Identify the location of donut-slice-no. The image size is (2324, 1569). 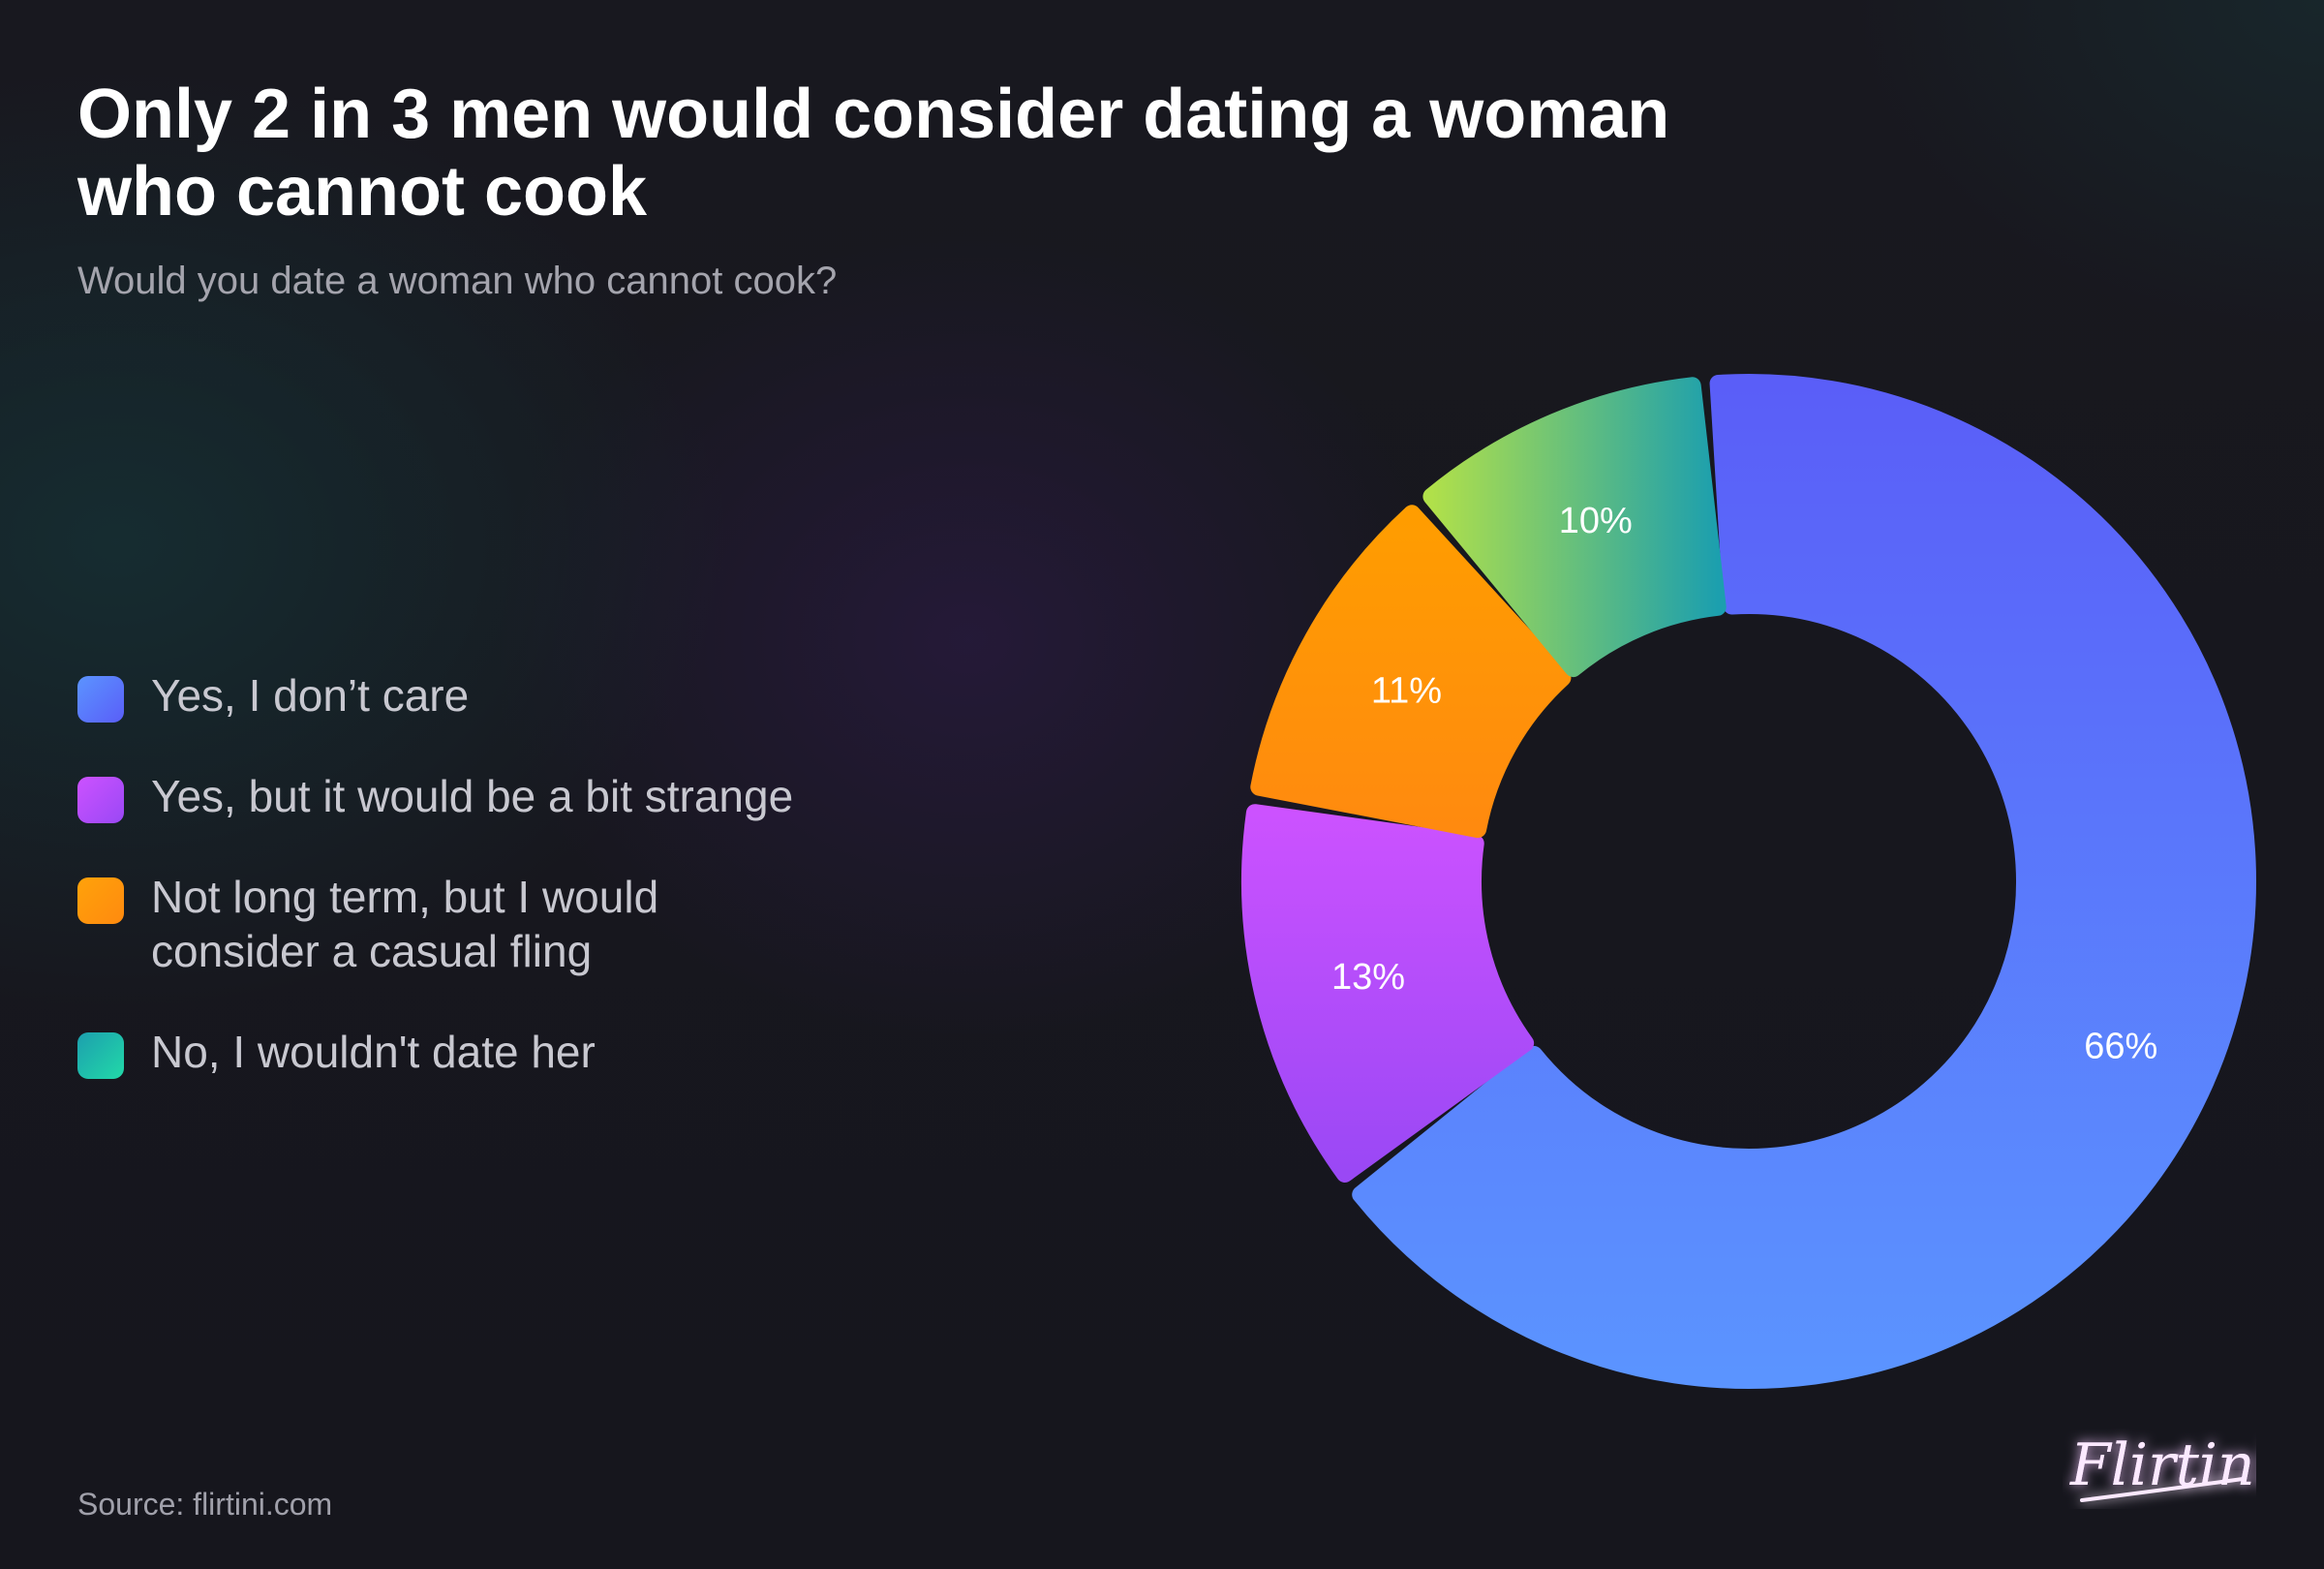
(1575, 527).